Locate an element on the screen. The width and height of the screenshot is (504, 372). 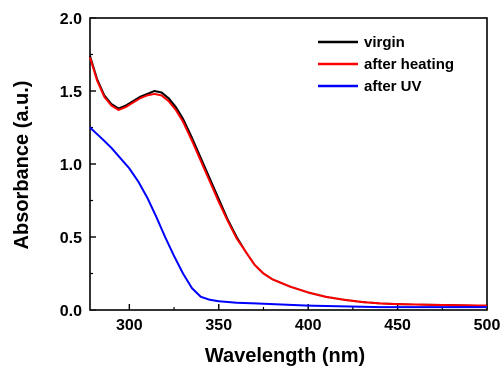
x-tick-label: 350 is located at coordinates (218, 325).